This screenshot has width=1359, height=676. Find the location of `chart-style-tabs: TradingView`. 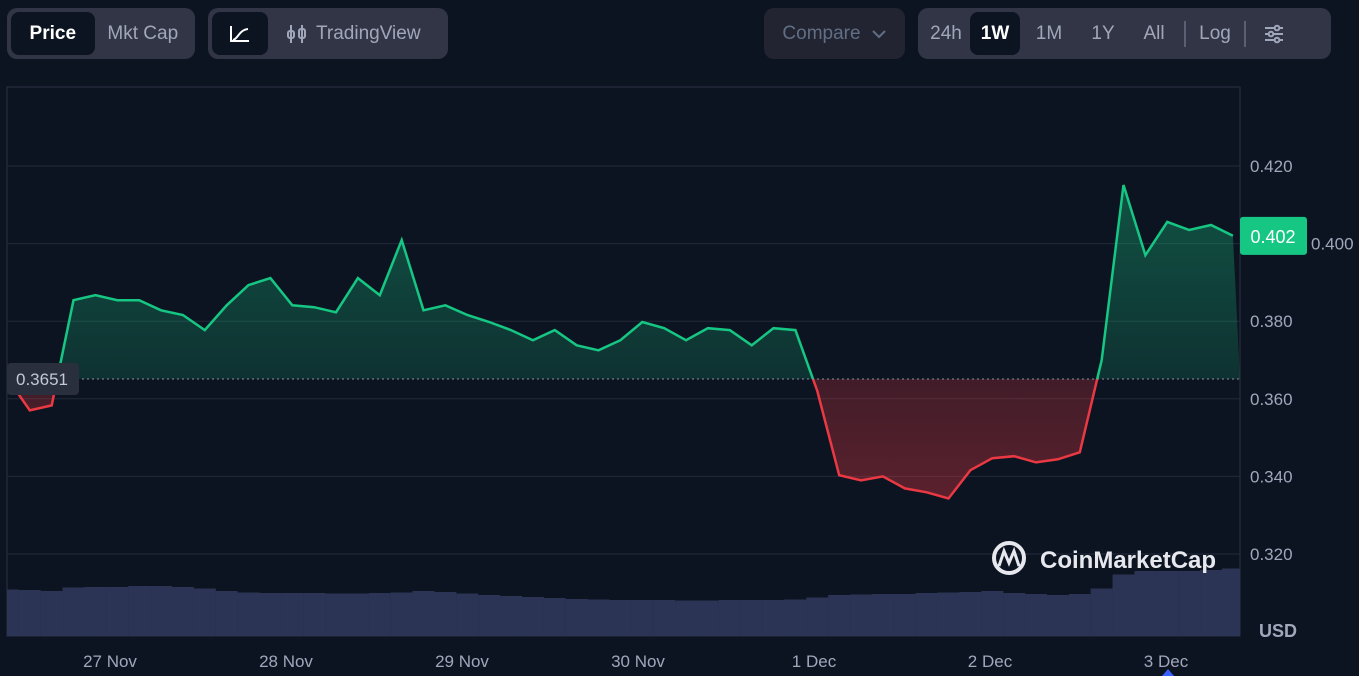

chart-style-tabs: TradingView is located at coordinates (328, 33).